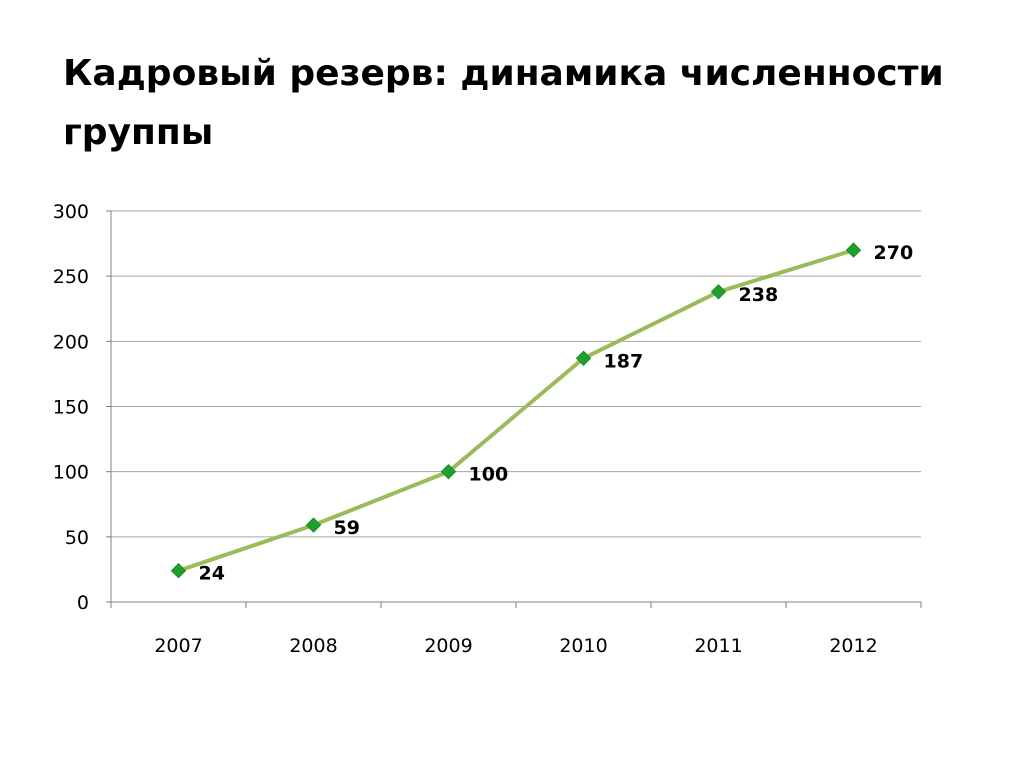 This screenshot has width=1024, height=768. I want to click on data-label: 270, so click(894, 253).